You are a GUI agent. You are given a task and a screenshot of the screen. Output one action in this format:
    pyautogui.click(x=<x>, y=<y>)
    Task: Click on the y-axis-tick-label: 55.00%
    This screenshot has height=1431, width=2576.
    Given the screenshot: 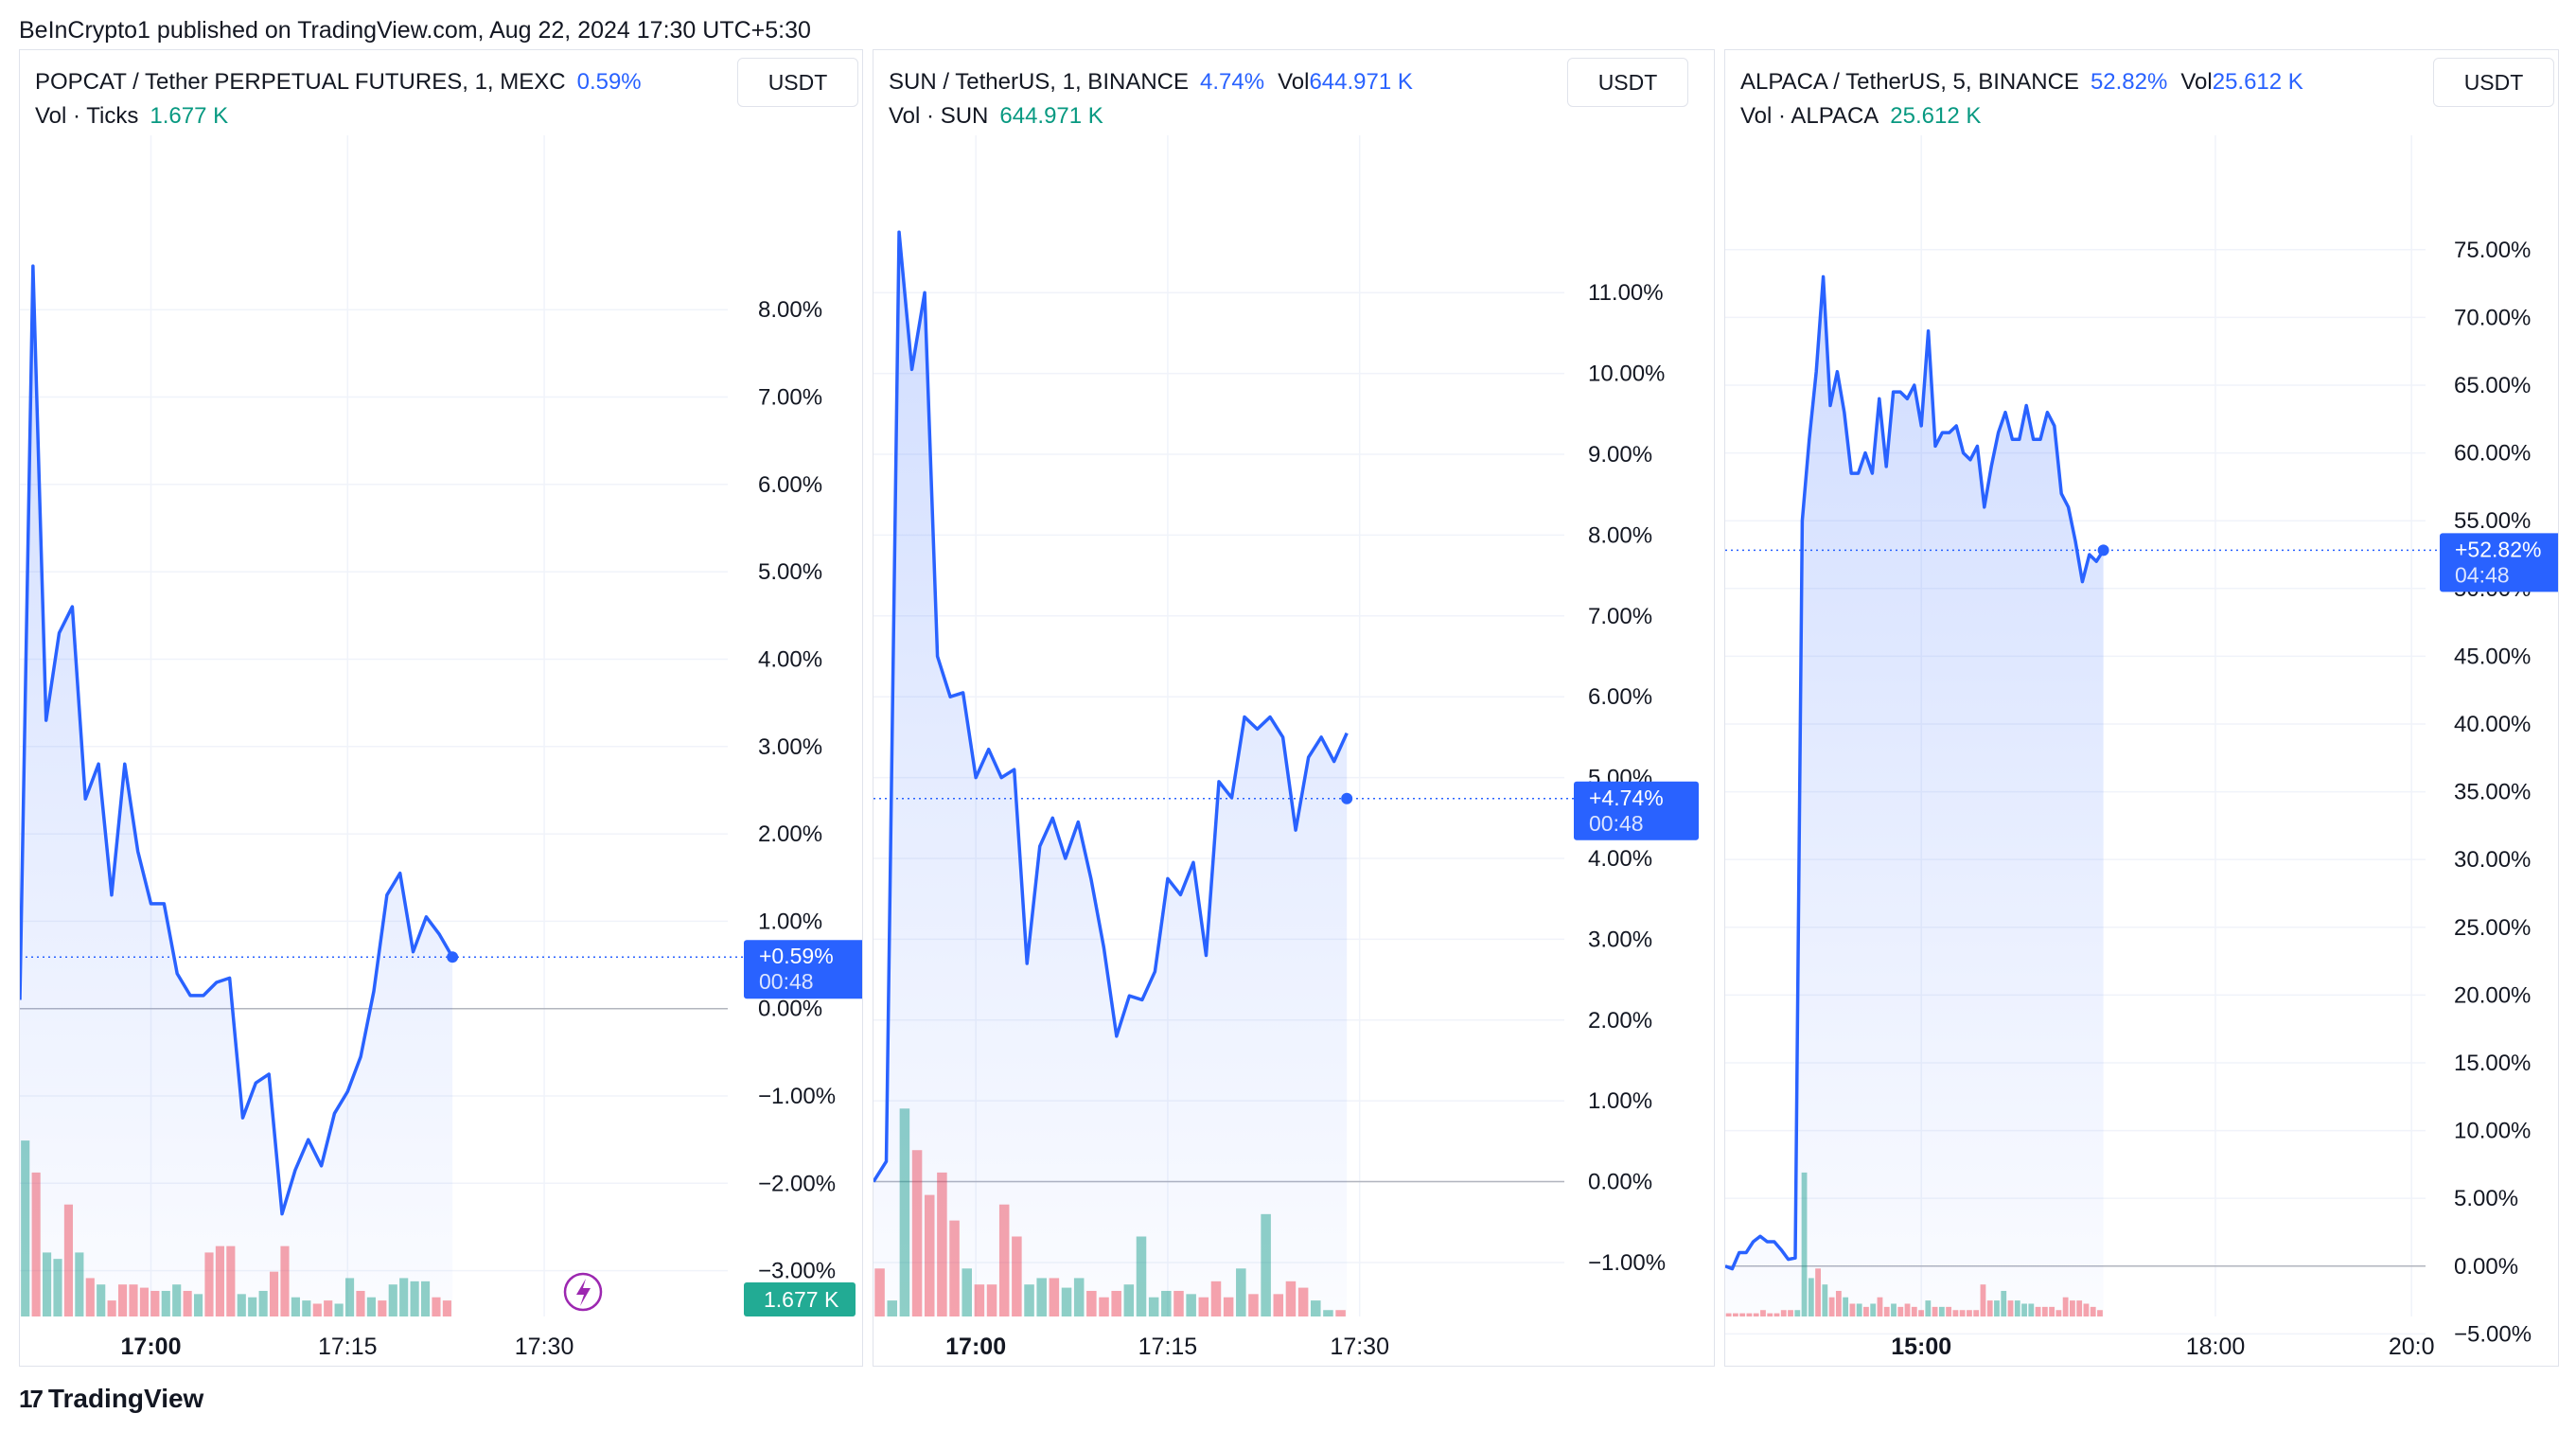 What is the action you would take?
    pyautogui.click(x=2492, y=521)
    